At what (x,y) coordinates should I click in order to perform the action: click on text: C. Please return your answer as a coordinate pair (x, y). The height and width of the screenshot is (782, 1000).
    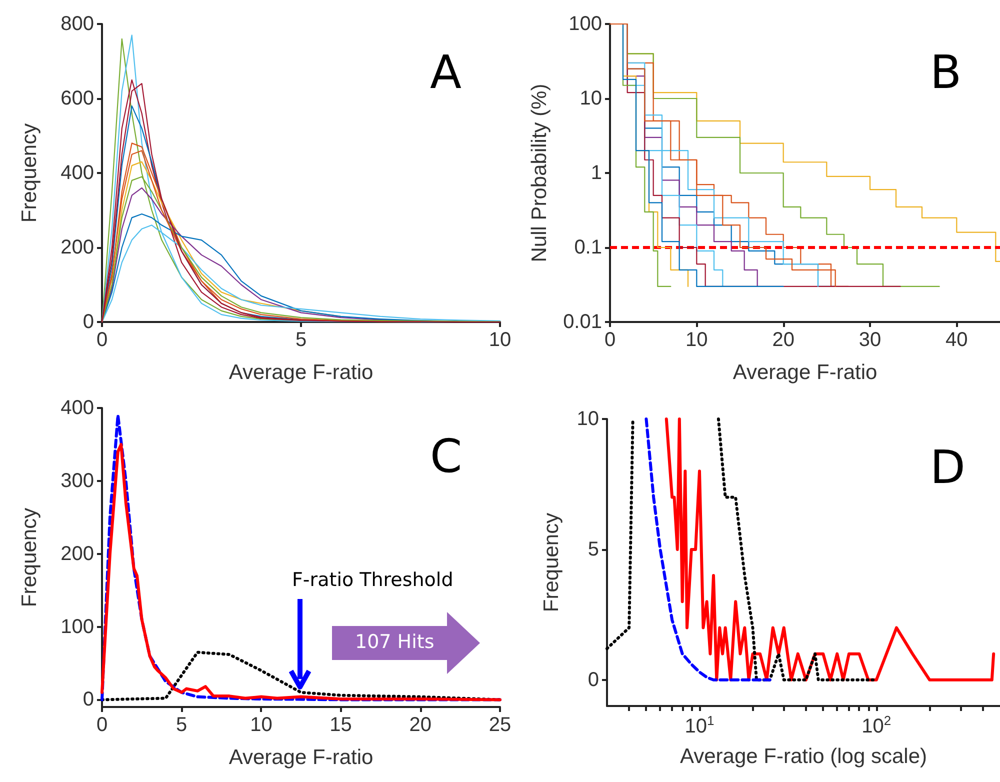
    Looking at the image, I should click on (446, 456).